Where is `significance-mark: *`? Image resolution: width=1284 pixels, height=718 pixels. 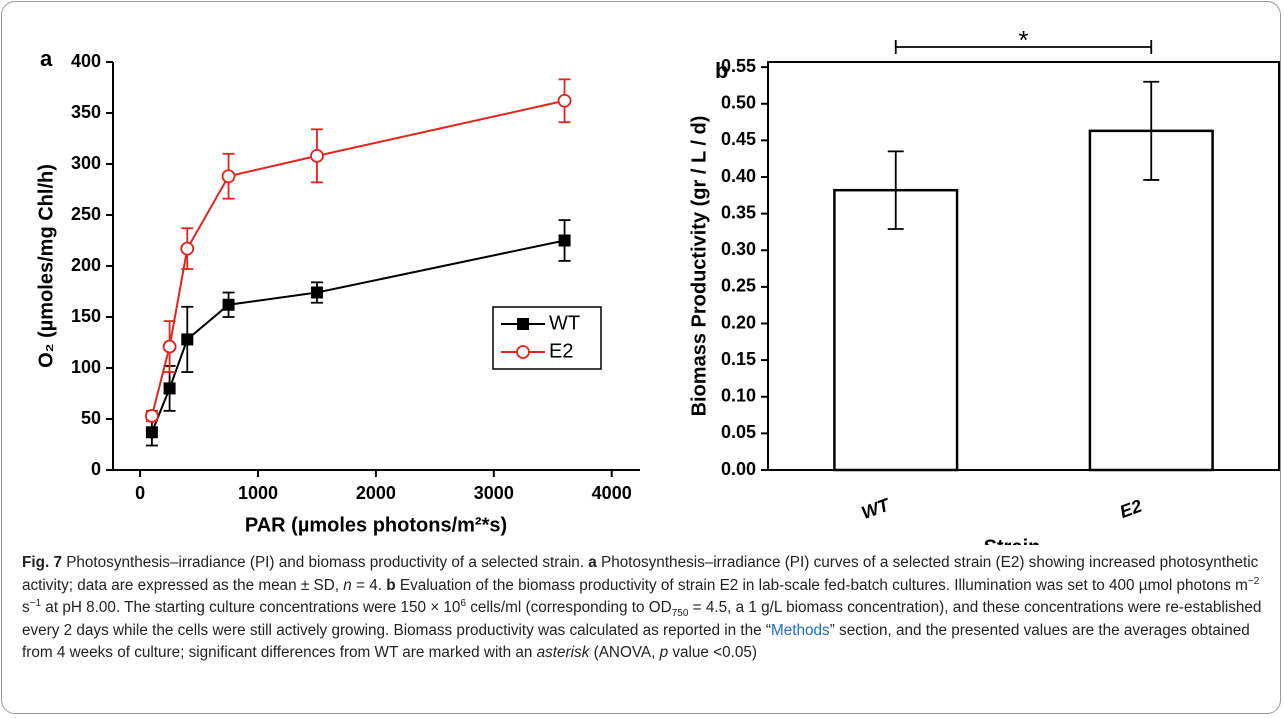
significance-mark: * is located at coordinates (1023, 40).